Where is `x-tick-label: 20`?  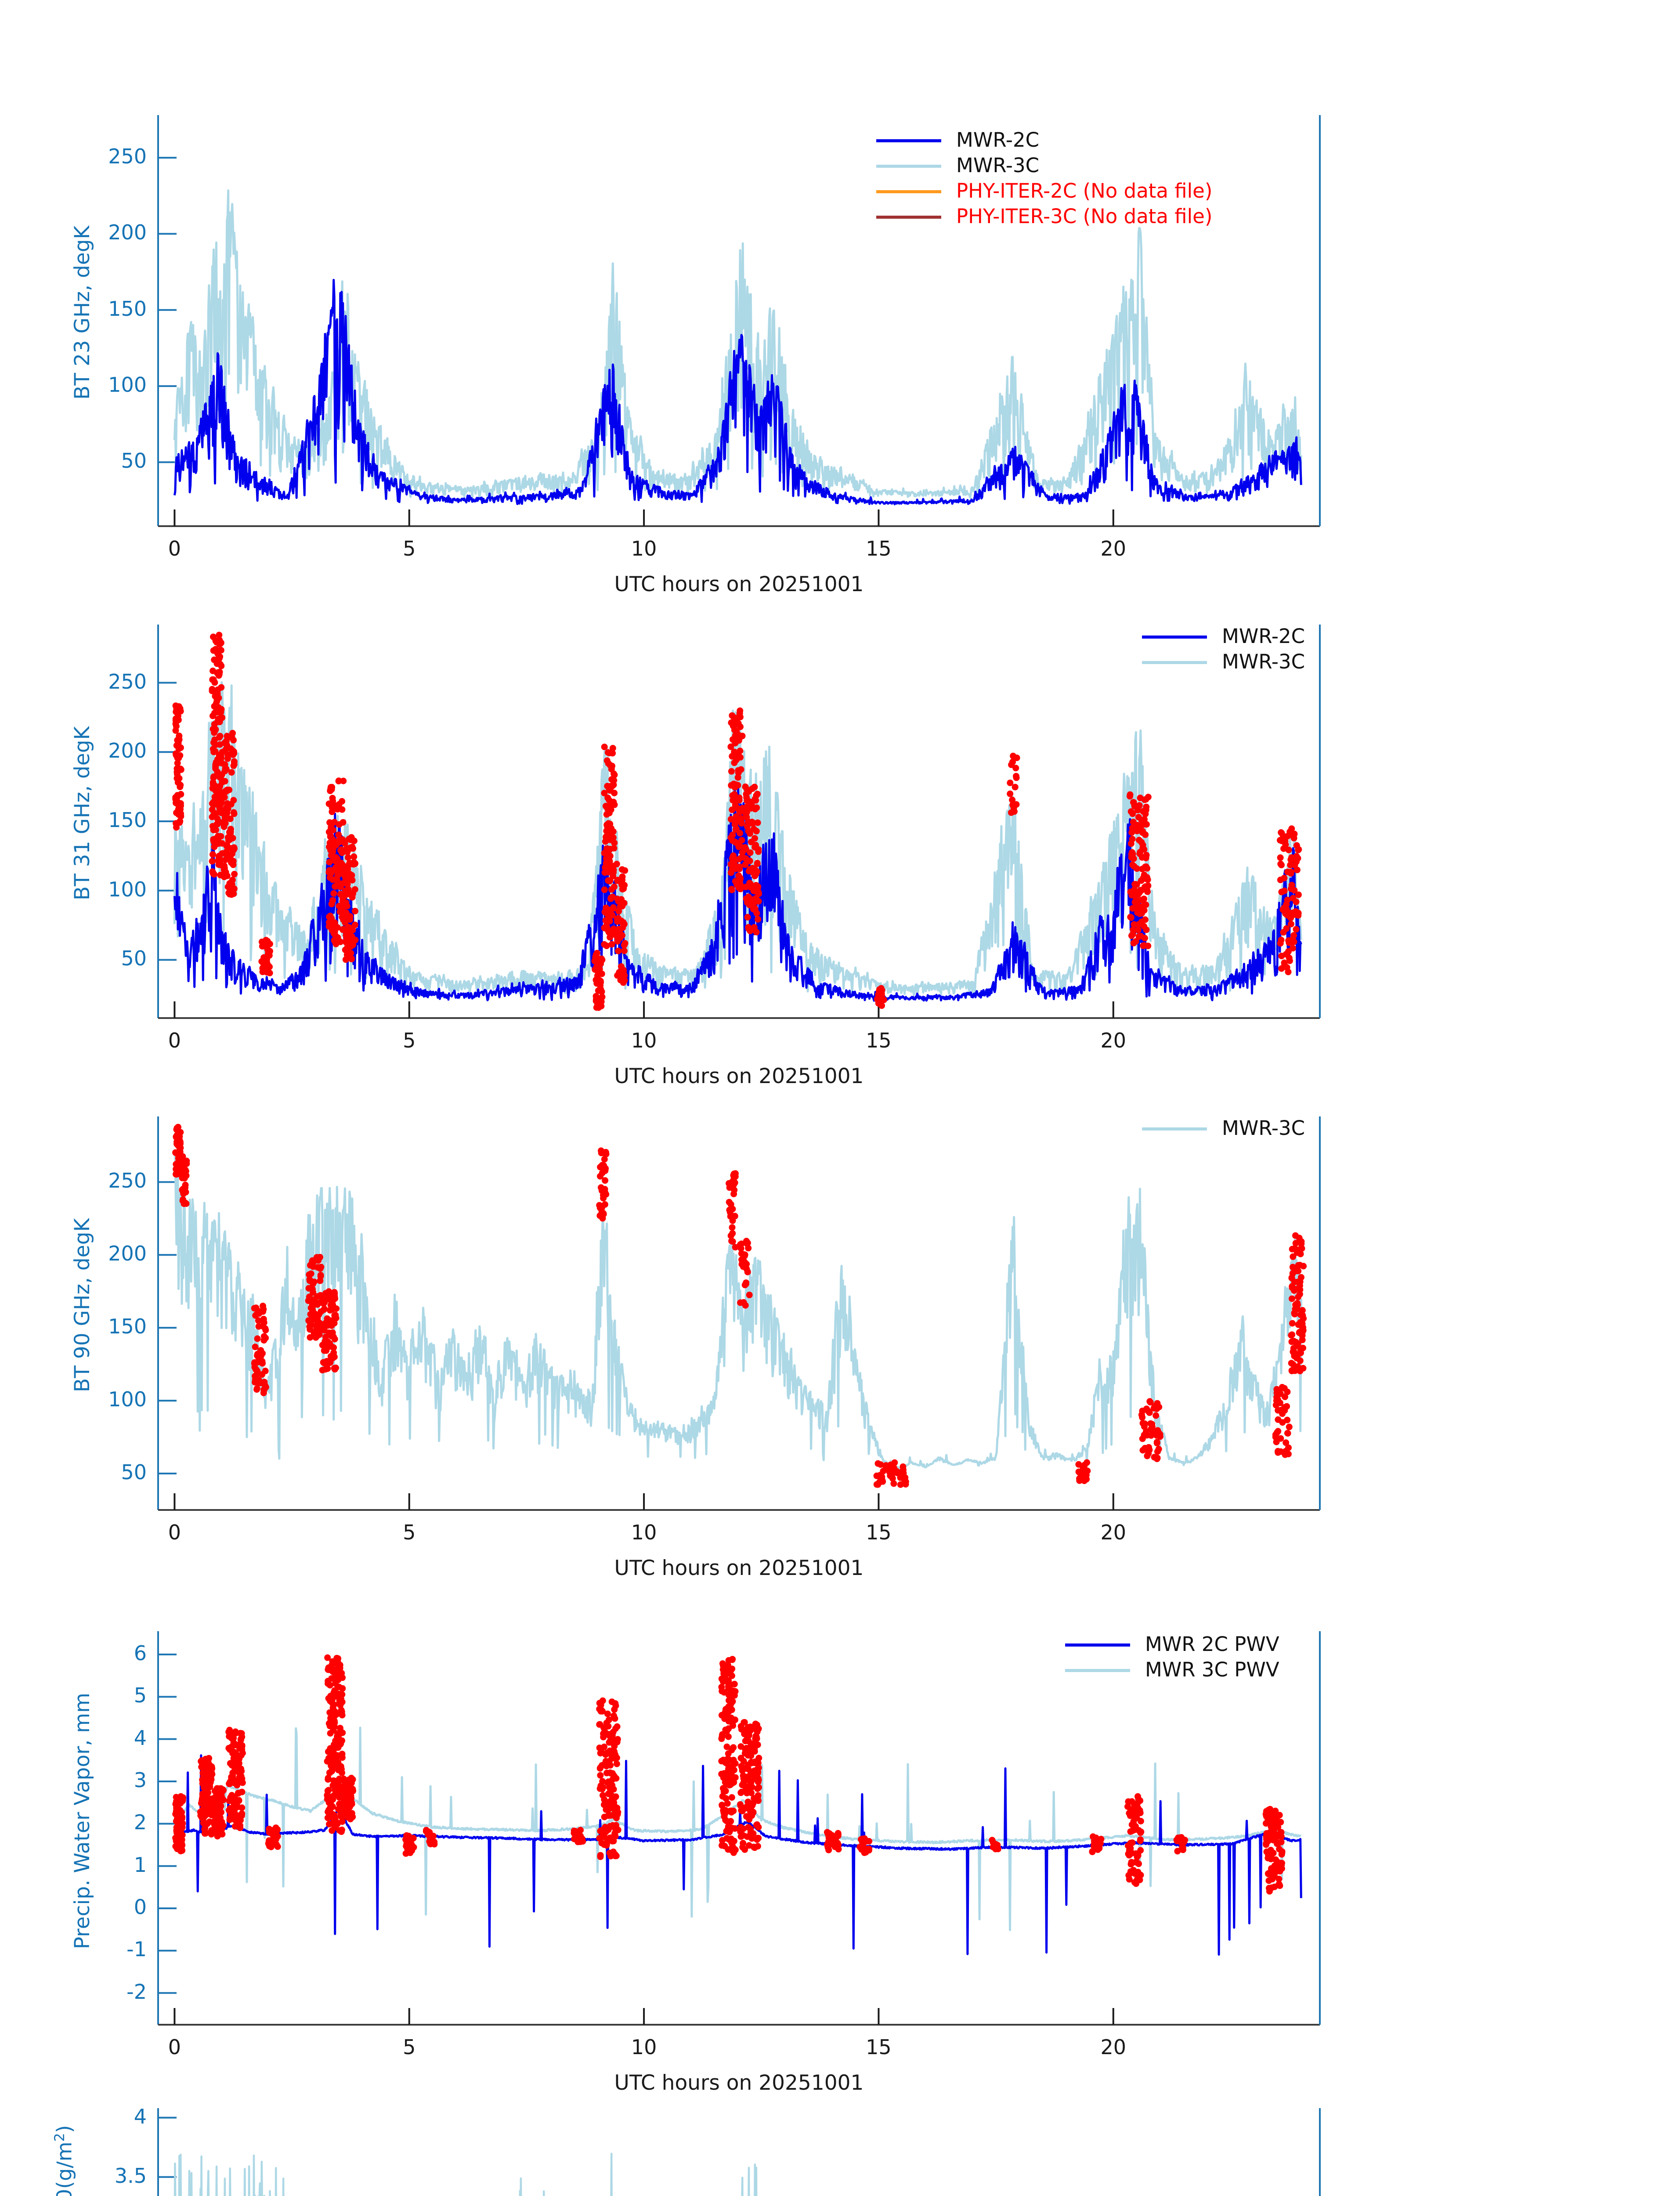
x-tick-label: 20 is located at coordinates (1113, 548).